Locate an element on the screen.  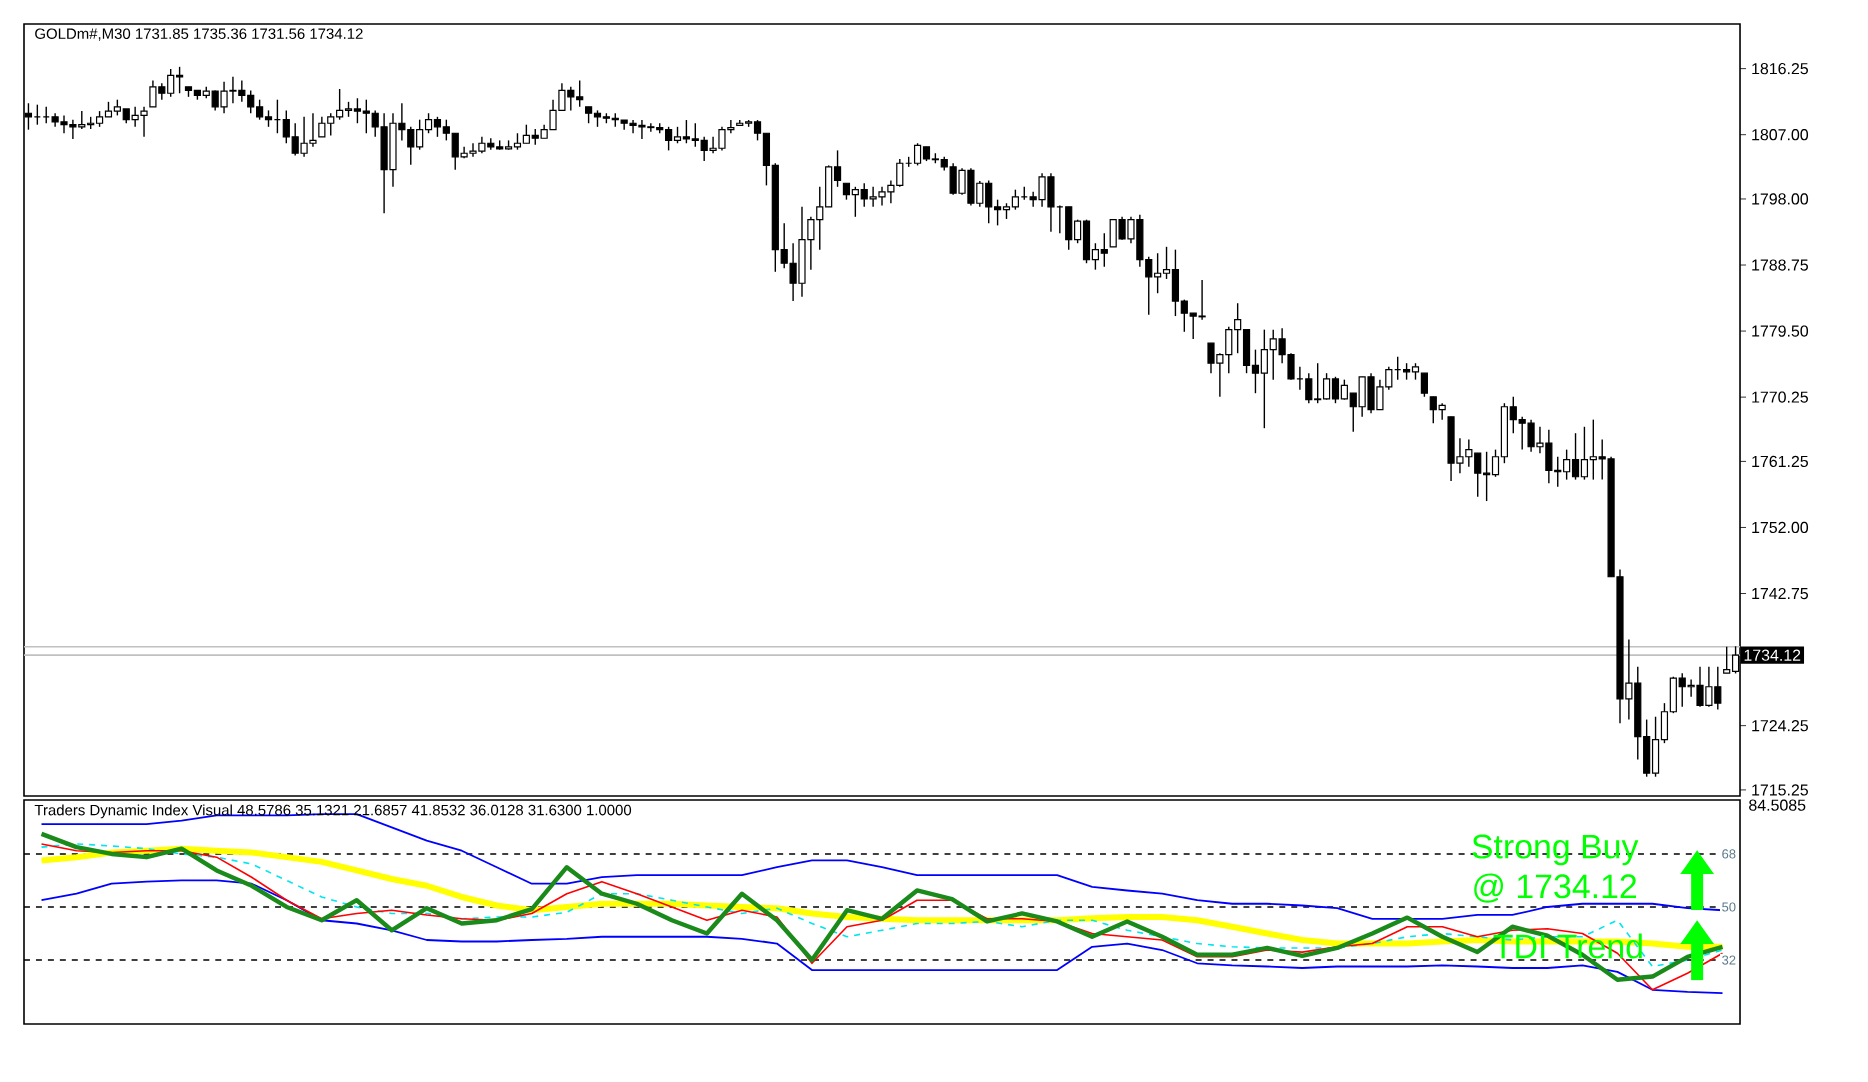
annotation: Strong Buy is located at coordinates (1555, 850).